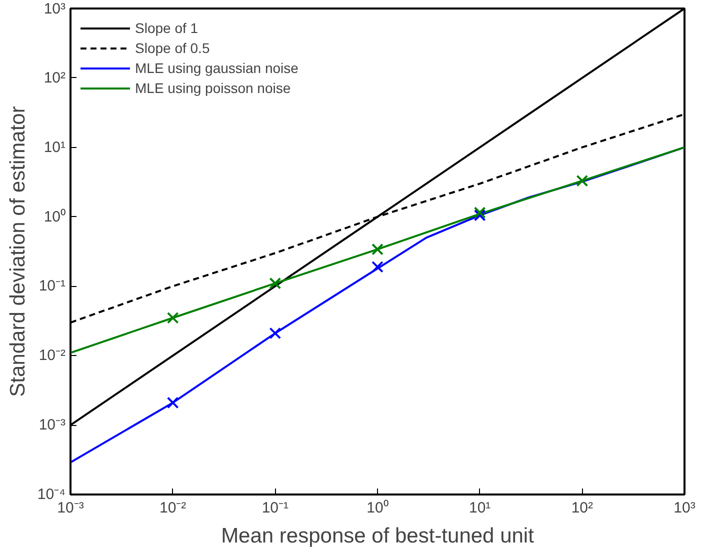 This screenshot has width=701, height=552. I want to click on x-tick-label: 10⁰, so click(377, 508).